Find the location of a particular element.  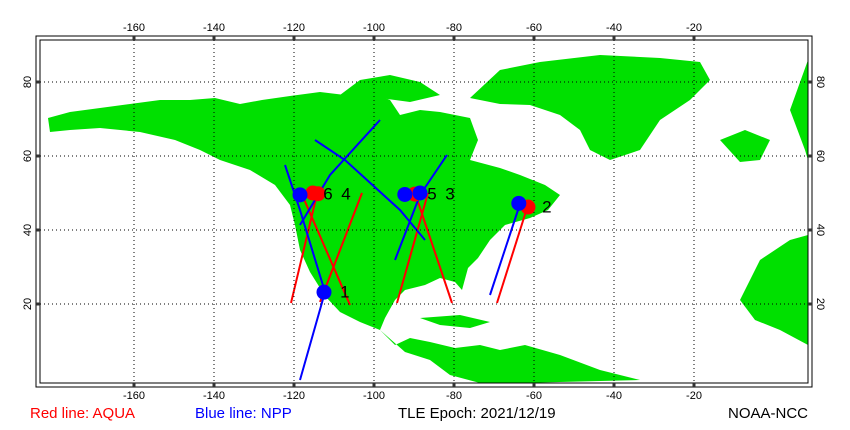

pass-label: 3 is located at coordinates (449, 193).